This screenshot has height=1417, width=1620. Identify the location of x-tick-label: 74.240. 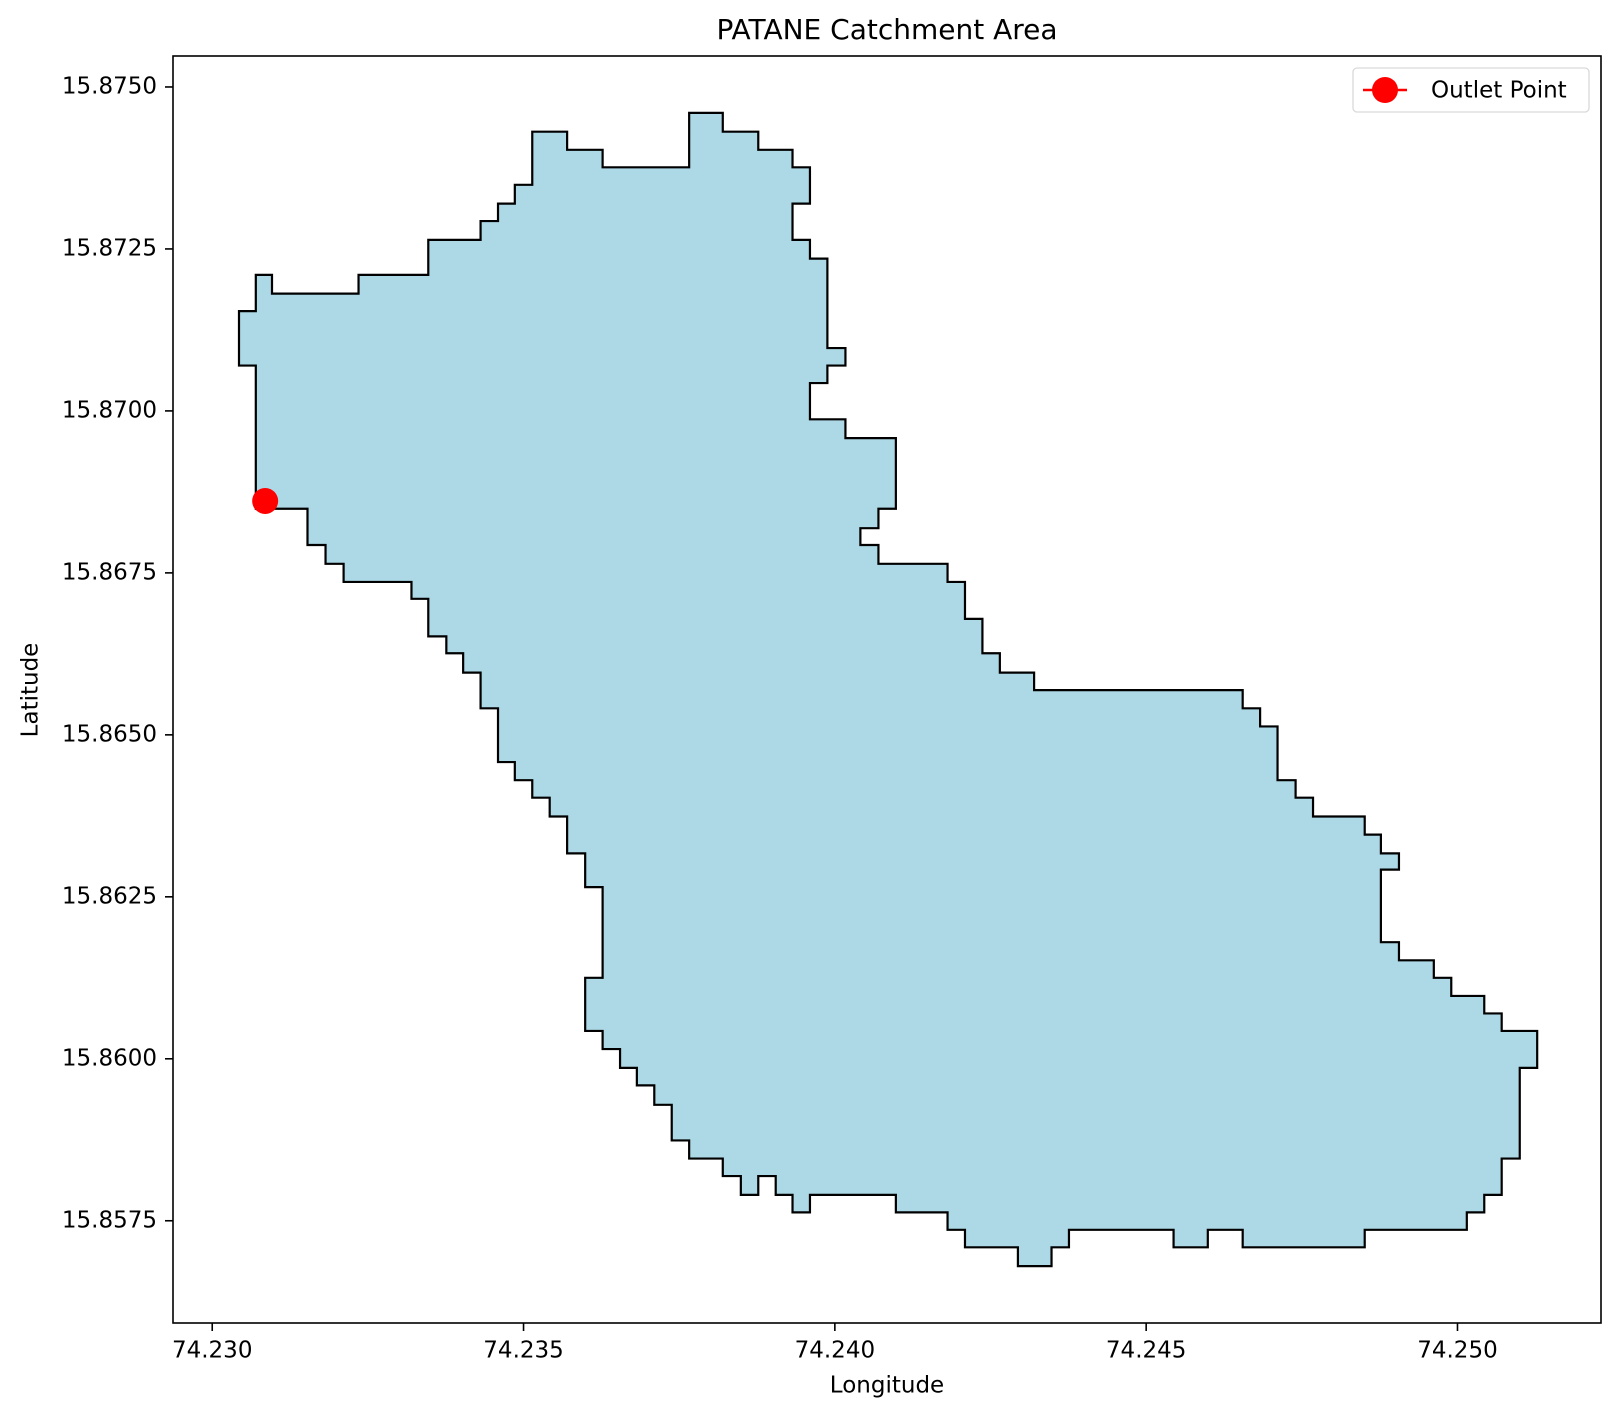
(835, 1351).